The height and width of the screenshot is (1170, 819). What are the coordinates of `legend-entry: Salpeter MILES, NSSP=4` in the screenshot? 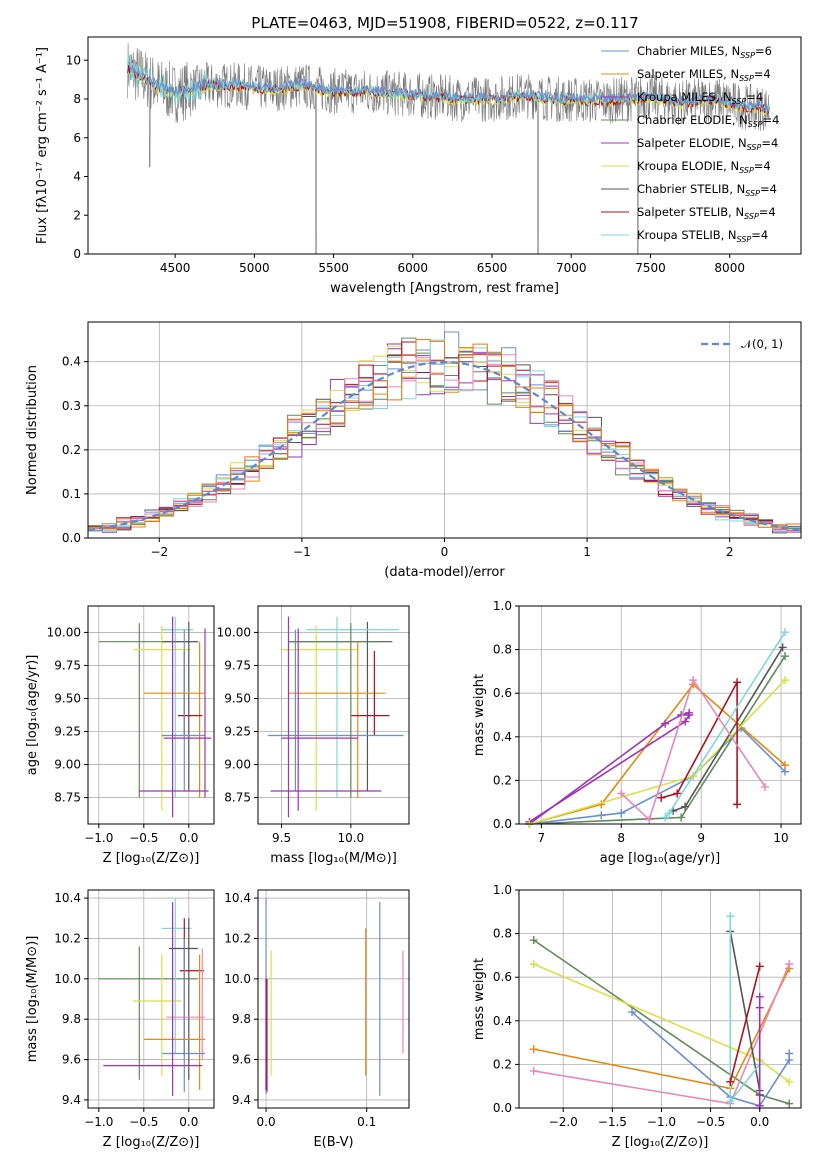 It's located at (704, 75).